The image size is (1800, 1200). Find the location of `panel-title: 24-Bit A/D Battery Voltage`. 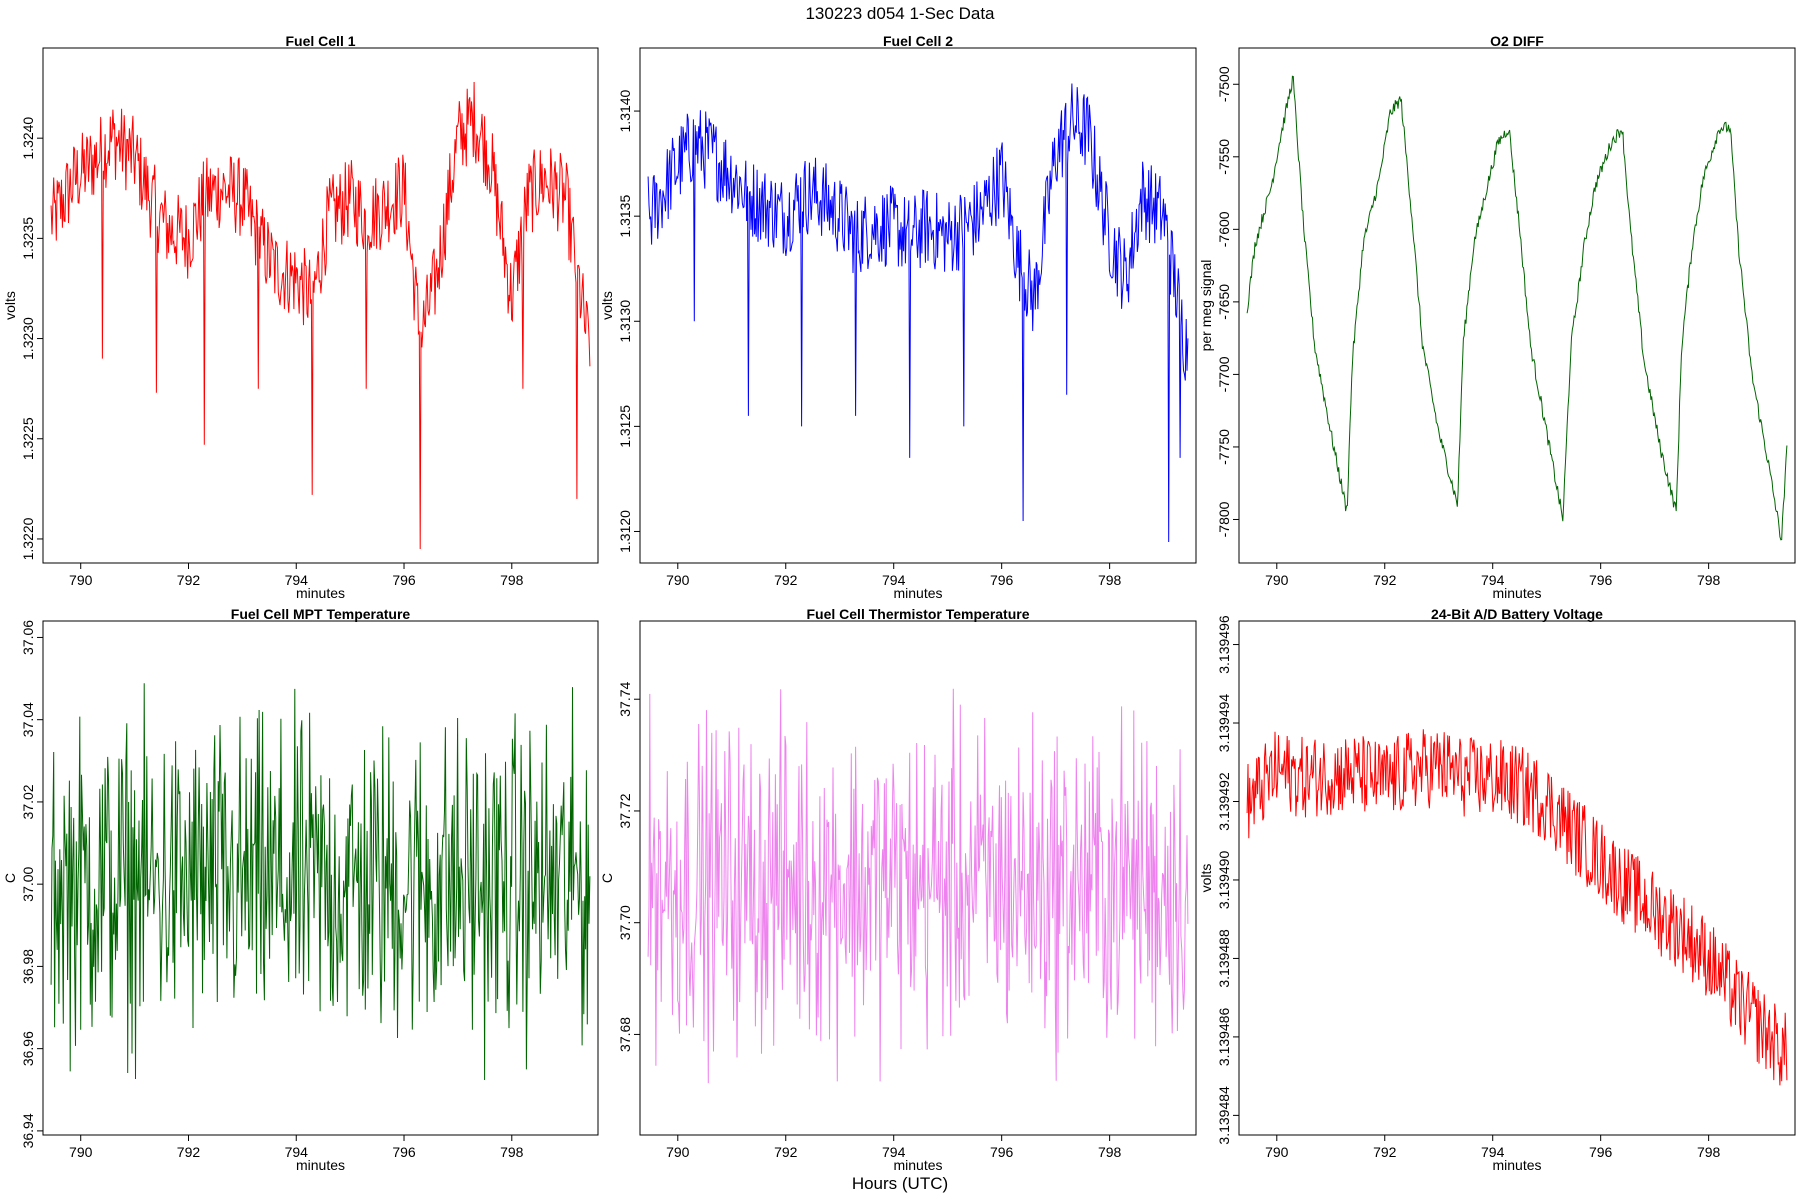

panel-title: 24-Bit A/D Battery Voltage is located at coordinates (1517, 614).